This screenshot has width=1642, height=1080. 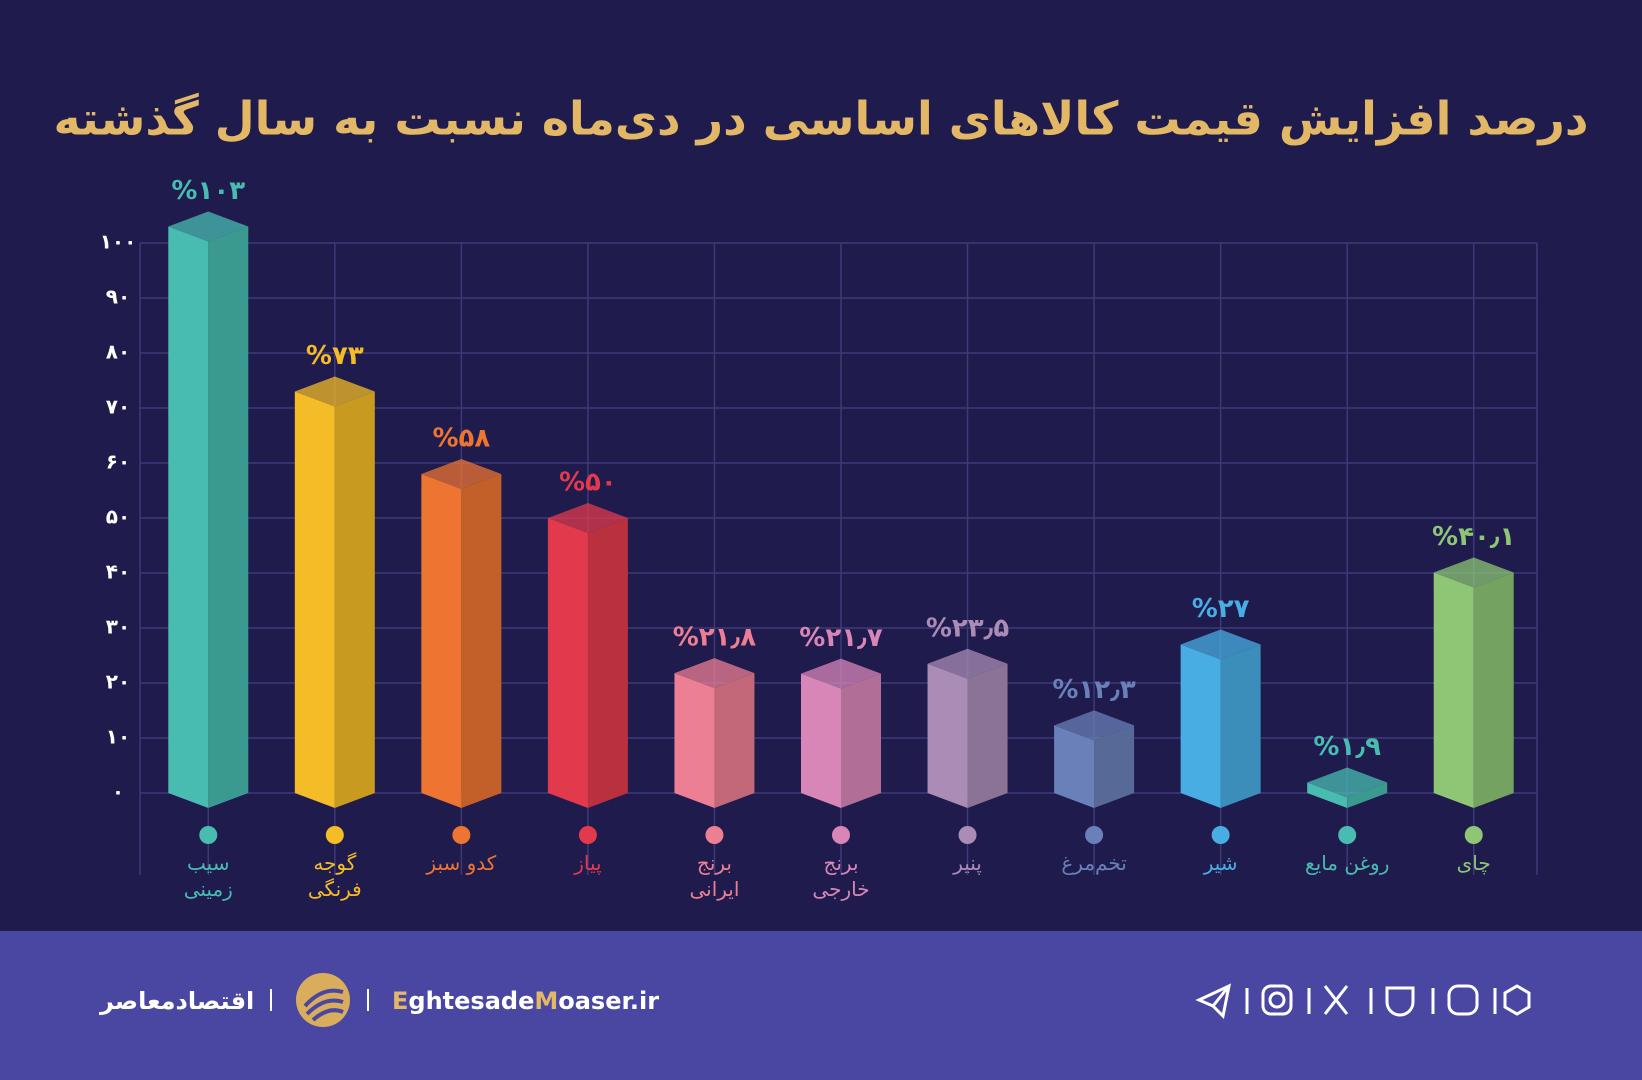 I want to click on website: EghtesadeMoaser.ir, so click(x=525, y=1001).